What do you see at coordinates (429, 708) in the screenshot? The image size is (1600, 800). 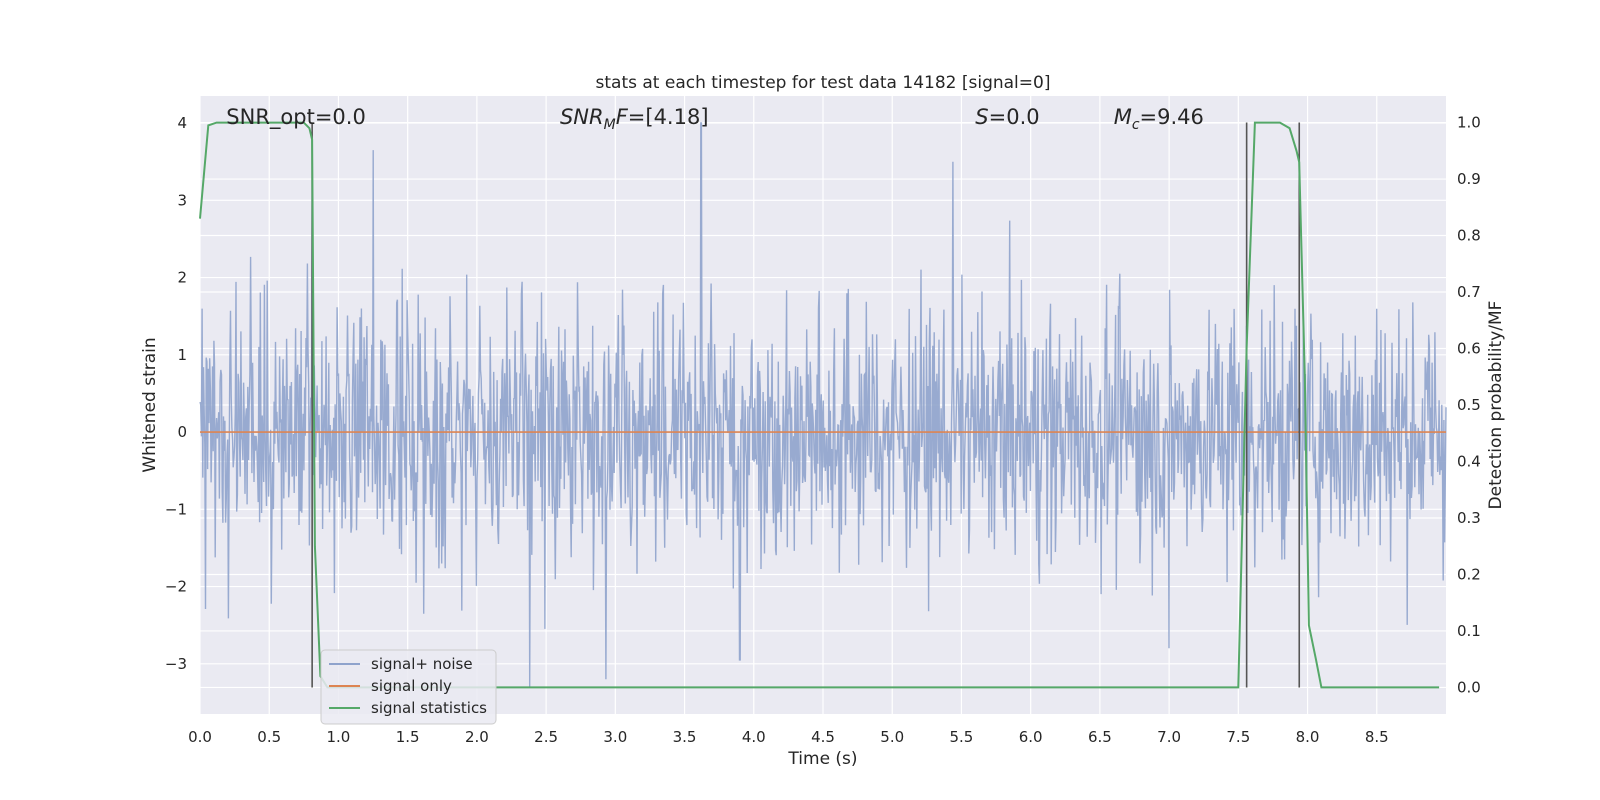 I see `legend-label-signal-statistics: signal statistics` at bounding box center [429, 708].